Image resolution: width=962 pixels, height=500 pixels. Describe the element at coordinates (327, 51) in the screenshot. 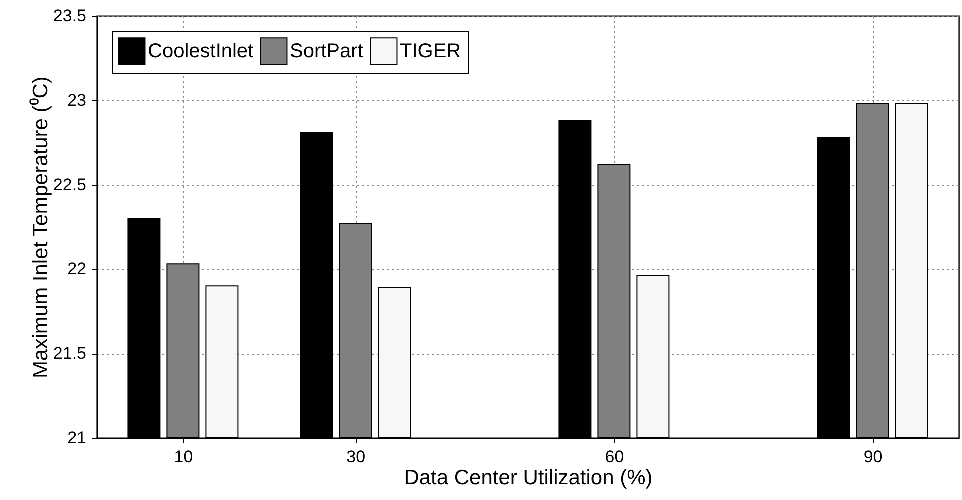

I see `legend-label: SortPart` at that location.